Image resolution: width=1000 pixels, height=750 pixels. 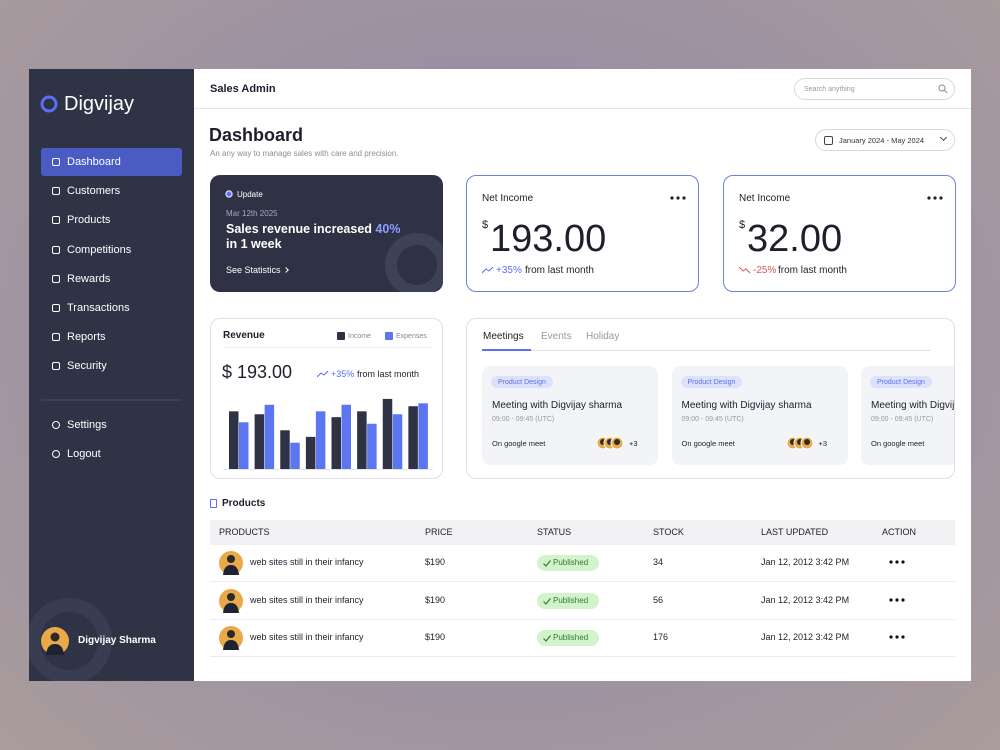 What do you see at coordinates (874, 89) in the screenshot?
I see `search-box: Search anything` at bounding box center [874, 89].